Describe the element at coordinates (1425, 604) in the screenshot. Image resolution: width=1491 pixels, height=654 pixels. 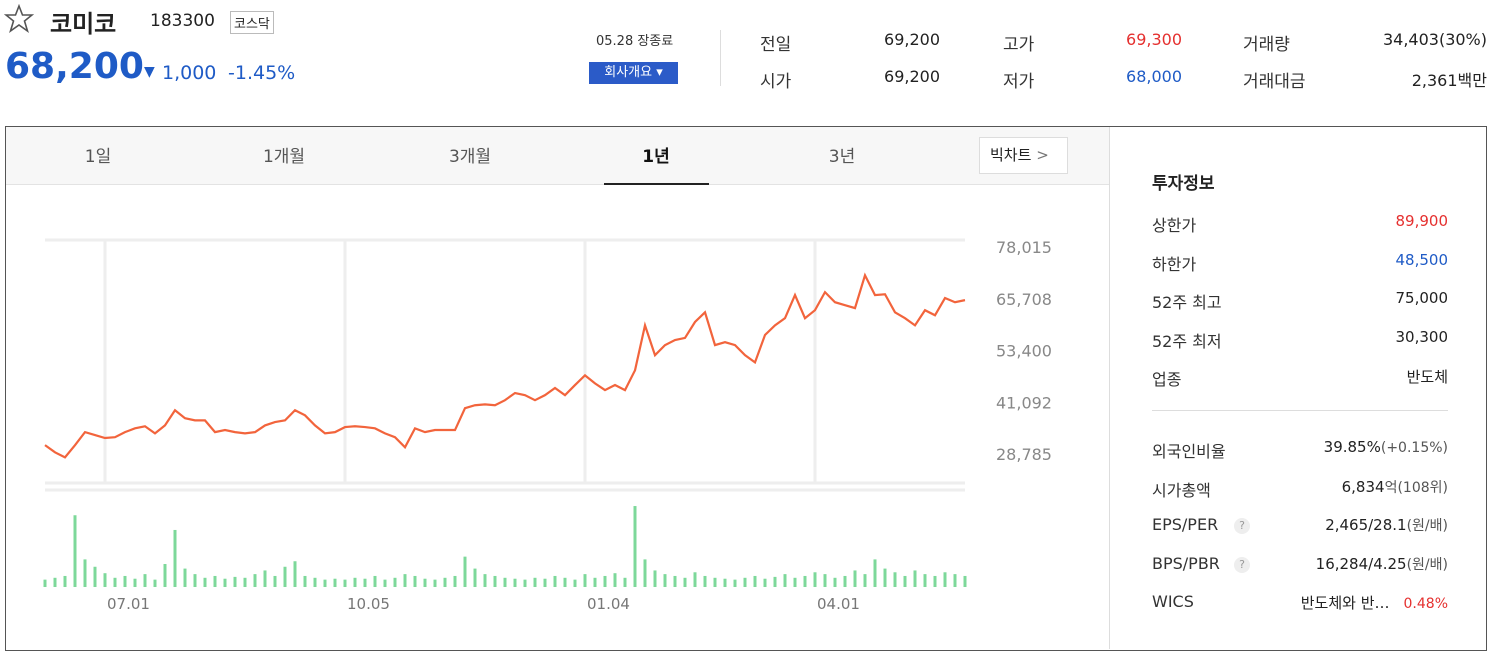
I see `info-extra: 0.48%` at that location.